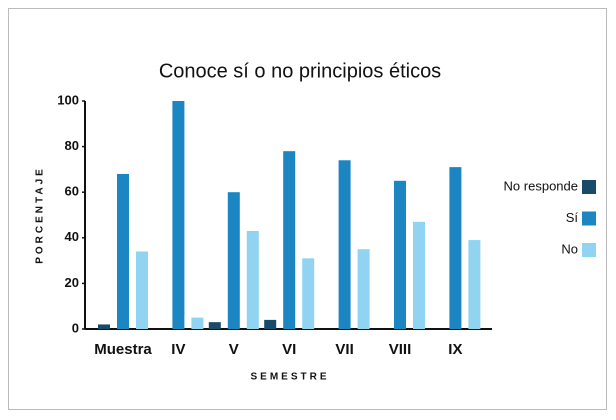 The width and height of the screenshot is (616, 420). What do you see at coordinates (123, 349) in the screenshot?
I see `x-tick-label: Muestra` at bounding box center [123, 349].